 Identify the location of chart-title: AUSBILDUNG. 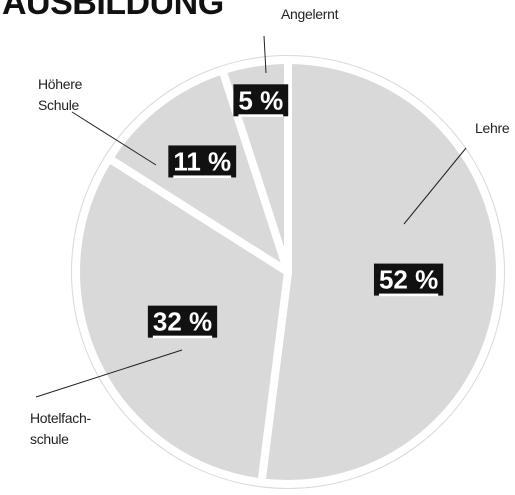
(113, 11).